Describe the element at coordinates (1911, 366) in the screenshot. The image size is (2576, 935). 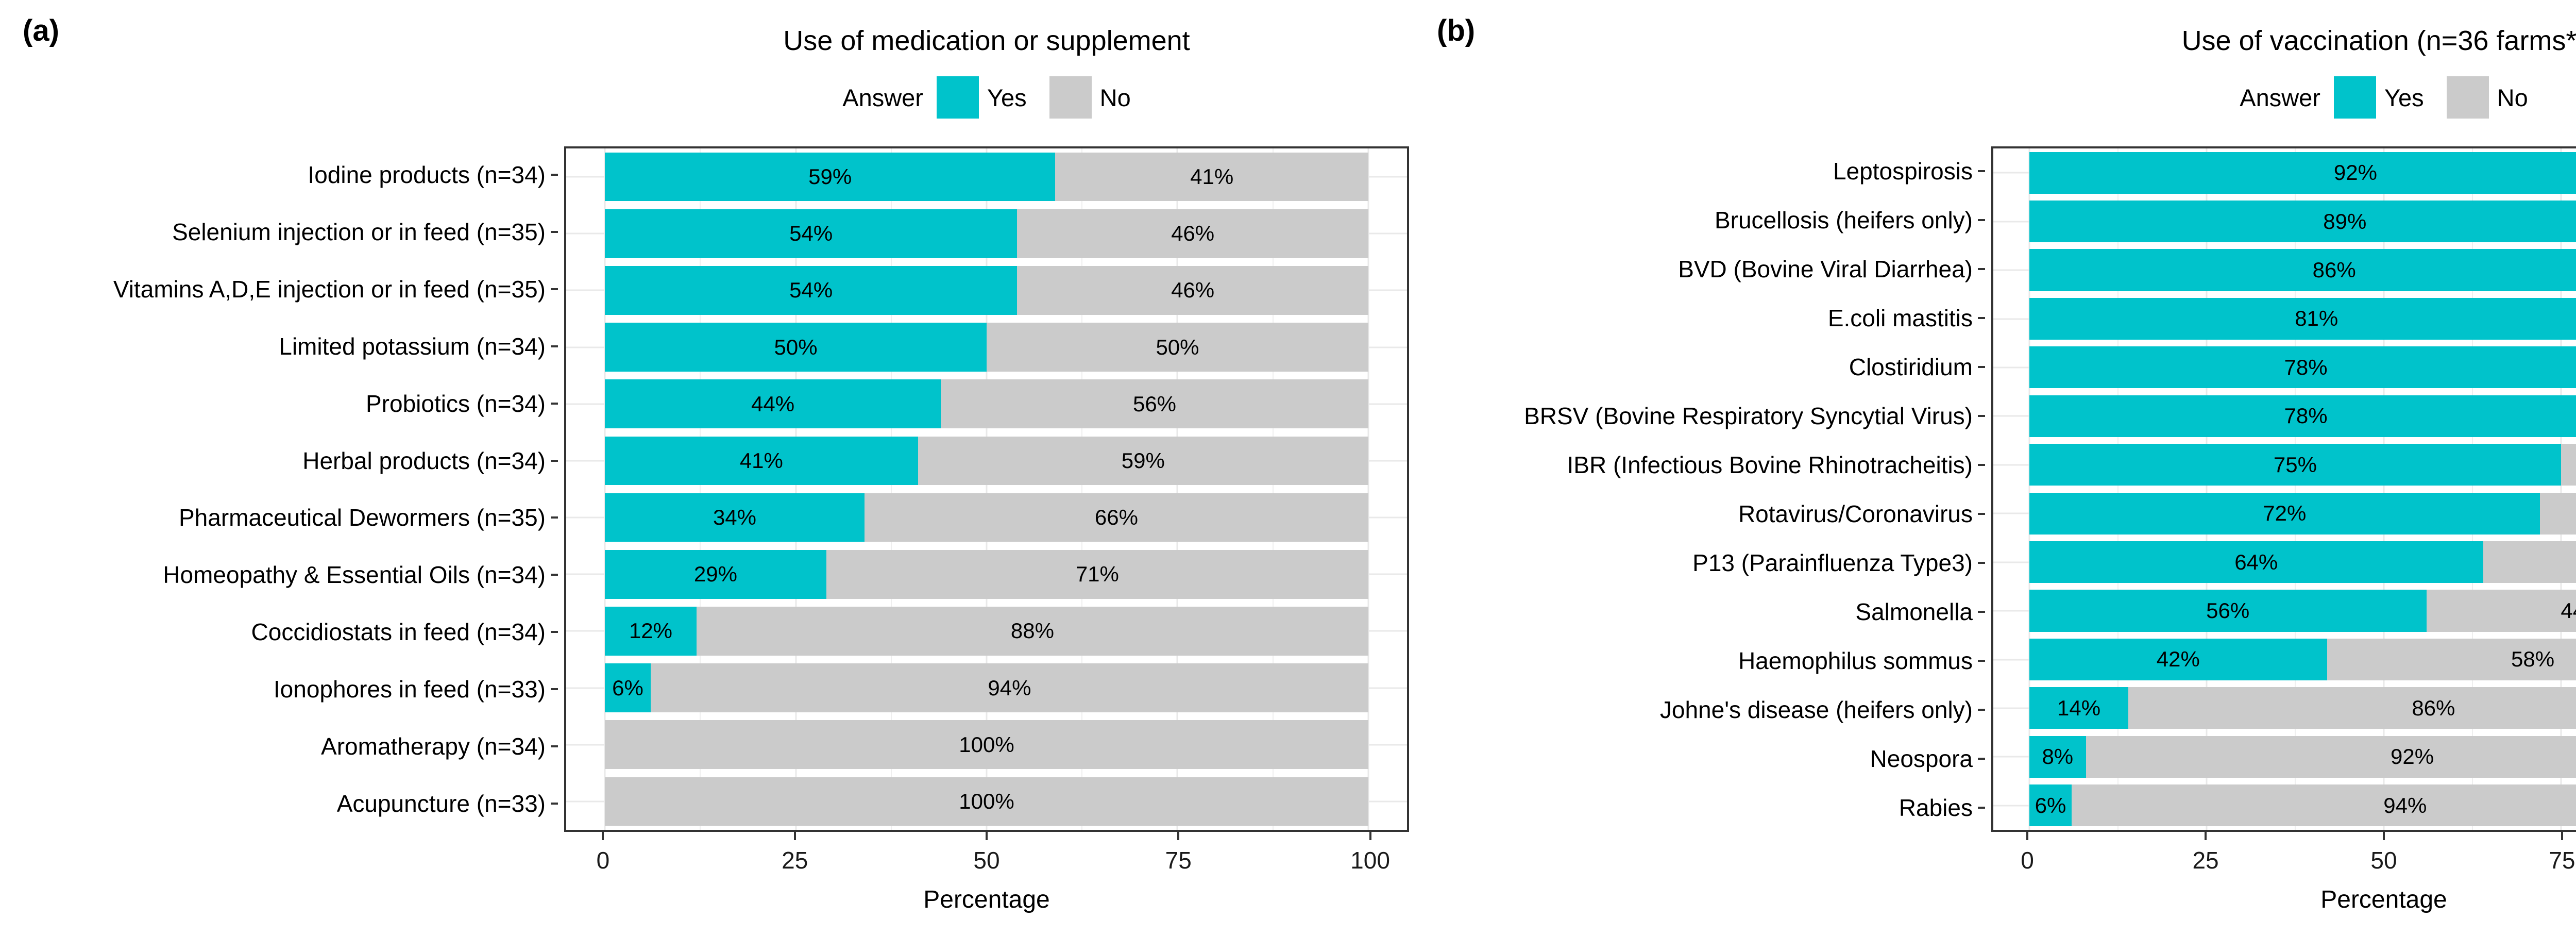
I see `category-label-text: Clostiridium` at that location.